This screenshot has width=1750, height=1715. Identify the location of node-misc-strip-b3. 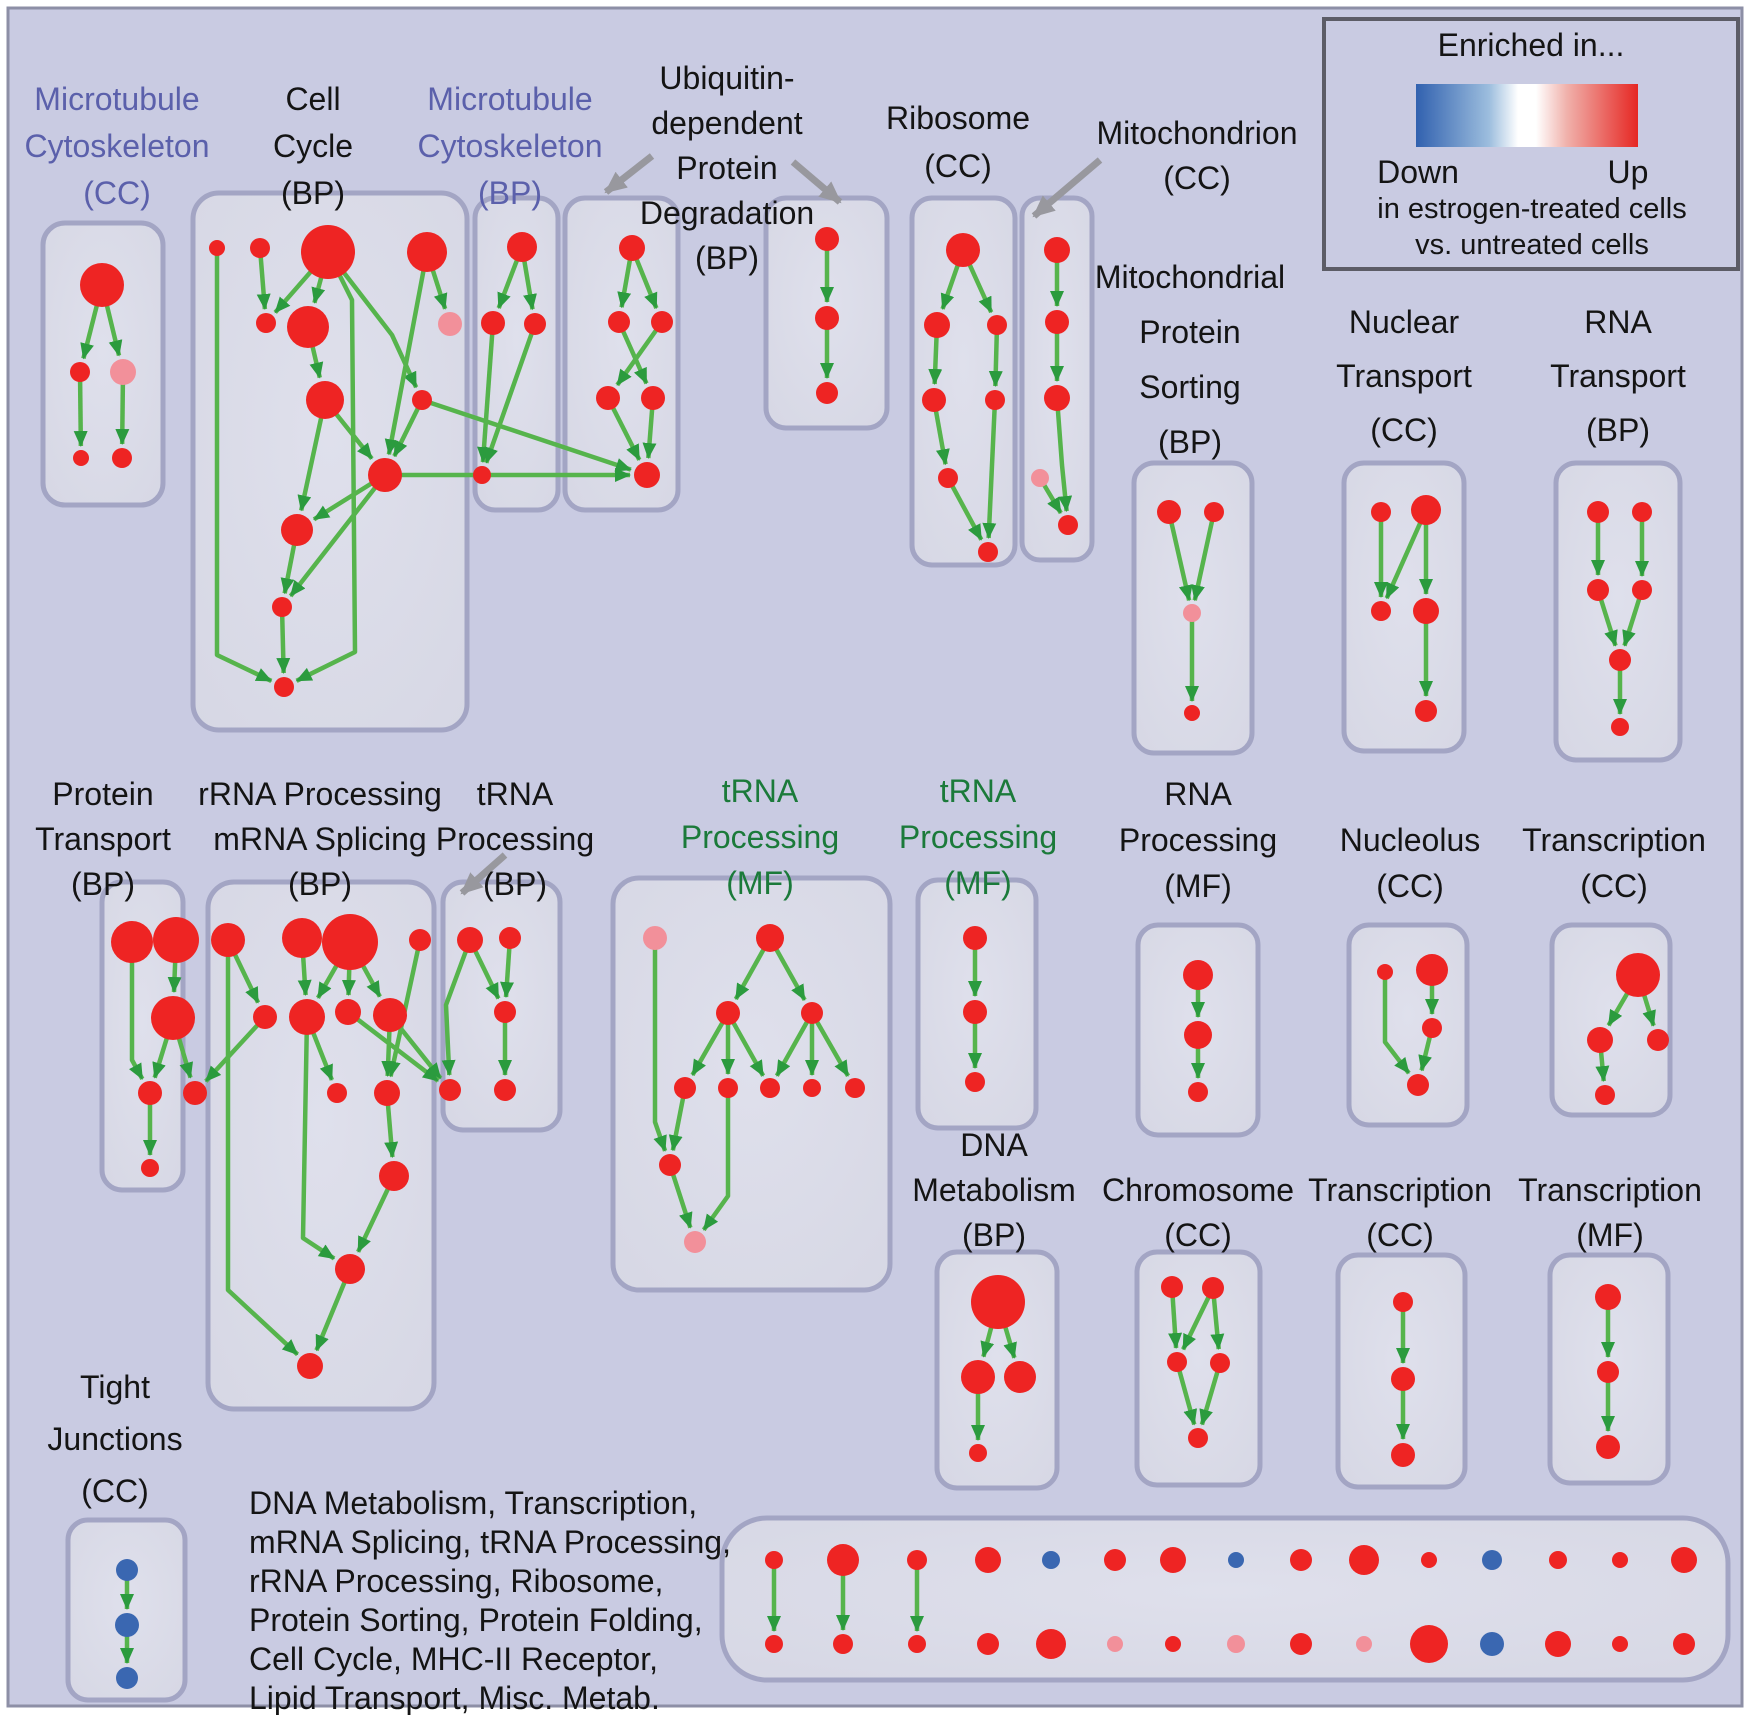
(917, 1644).